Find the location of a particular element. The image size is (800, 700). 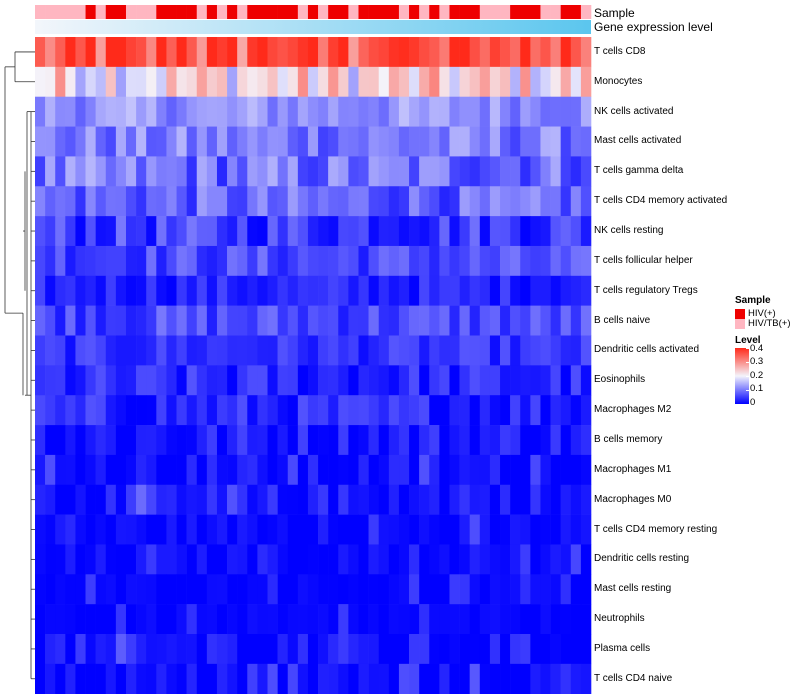

level-tick-0.4: 0.4 is located at coordinates (757, 348).